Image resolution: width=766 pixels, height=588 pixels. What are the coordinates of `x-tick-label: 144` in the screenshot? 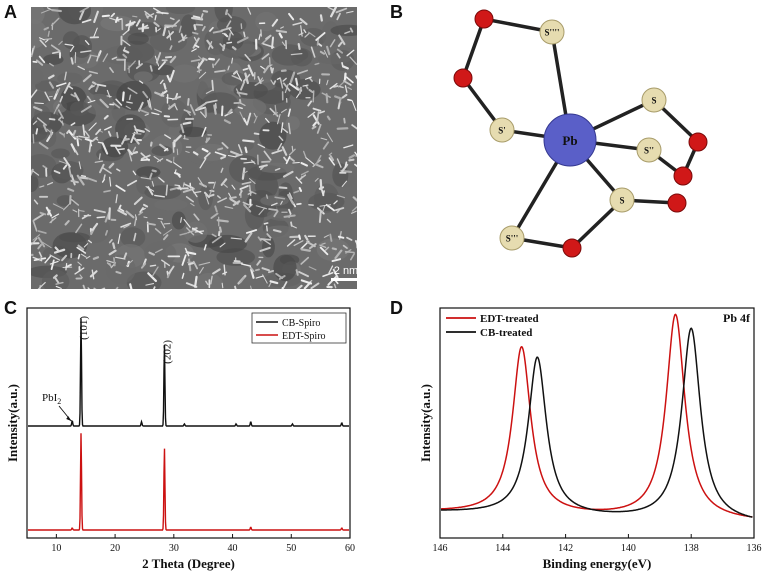 It's located at (502, 548).